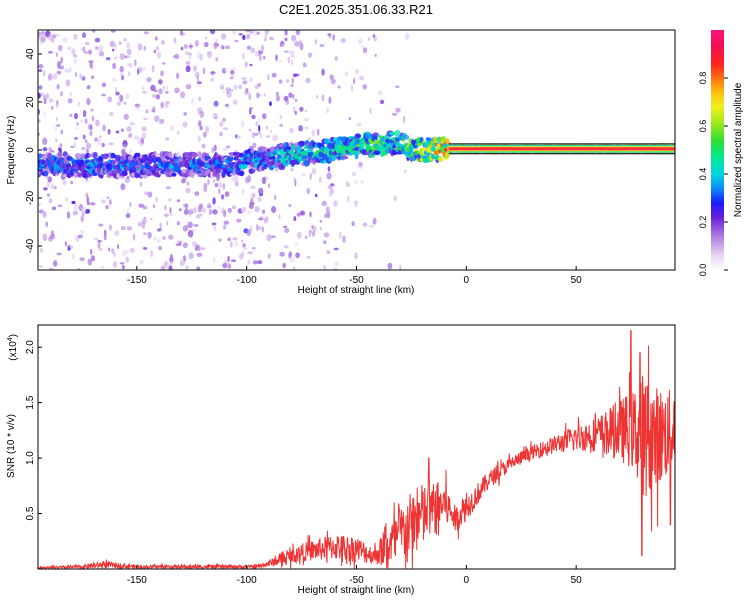  Describe the element at coordinates (247, 580) in the screenshot. I see `snr-x-tick-label: -100` at that location.